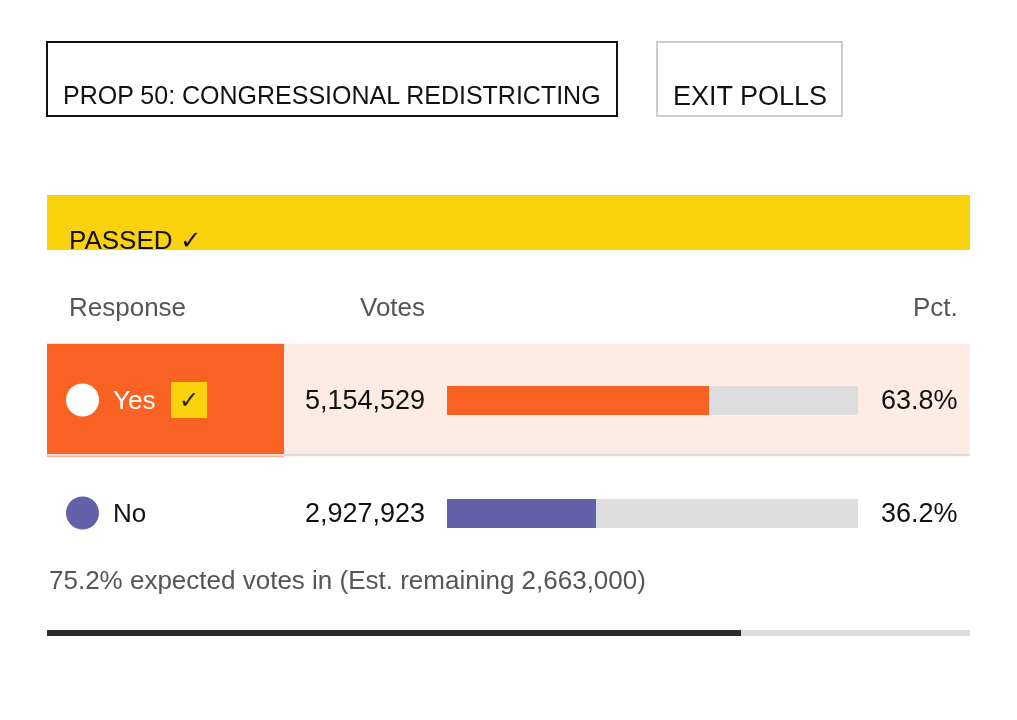 This screenshot has width=1017, height=720. What do you see at coordinates (135, 240) in the screenshot?
I see `text: PASSED ✓` at bounding box center [135, 240].